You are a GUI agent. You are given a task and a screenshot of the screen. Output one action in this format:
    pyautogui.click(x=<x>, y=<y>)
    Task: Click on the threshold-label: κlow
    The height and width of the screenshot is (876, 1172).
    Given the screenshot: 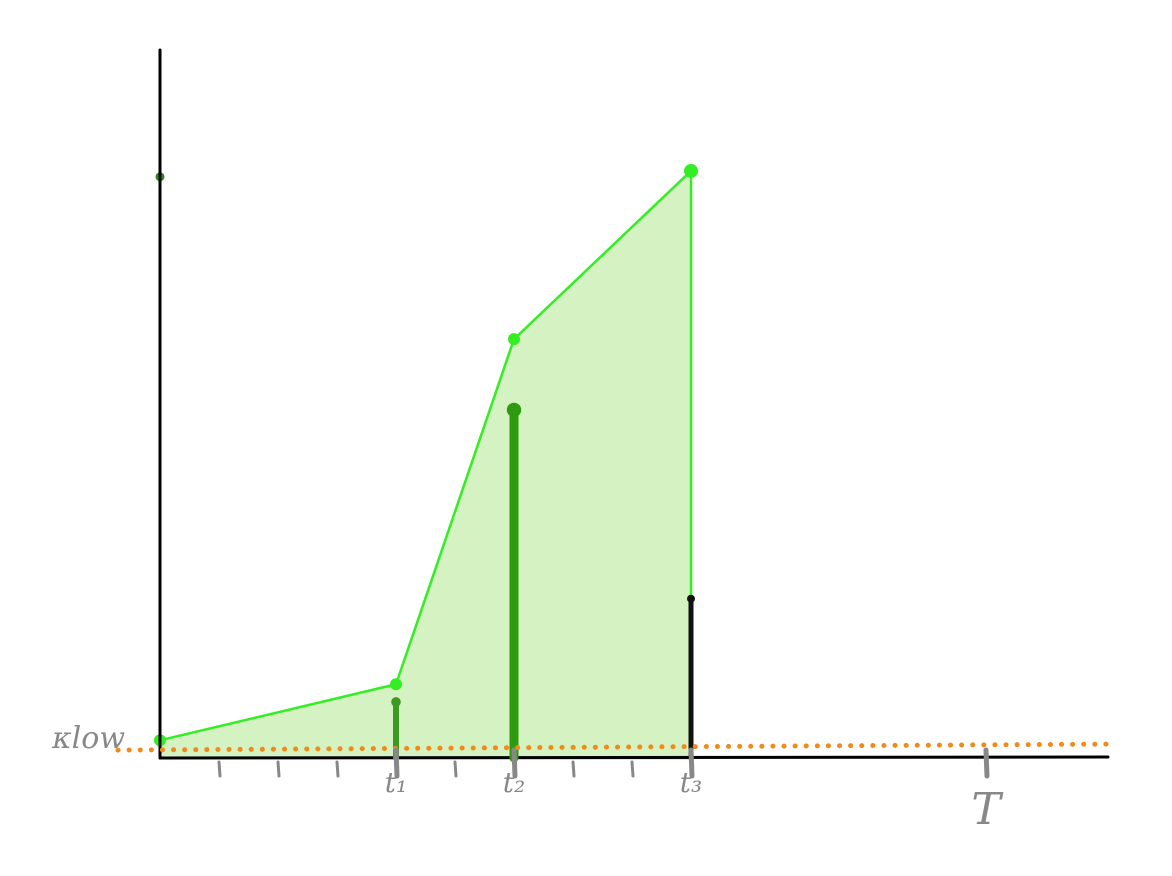 What is the action you would take?
    pyautogui.click(x=88, y=738)
    